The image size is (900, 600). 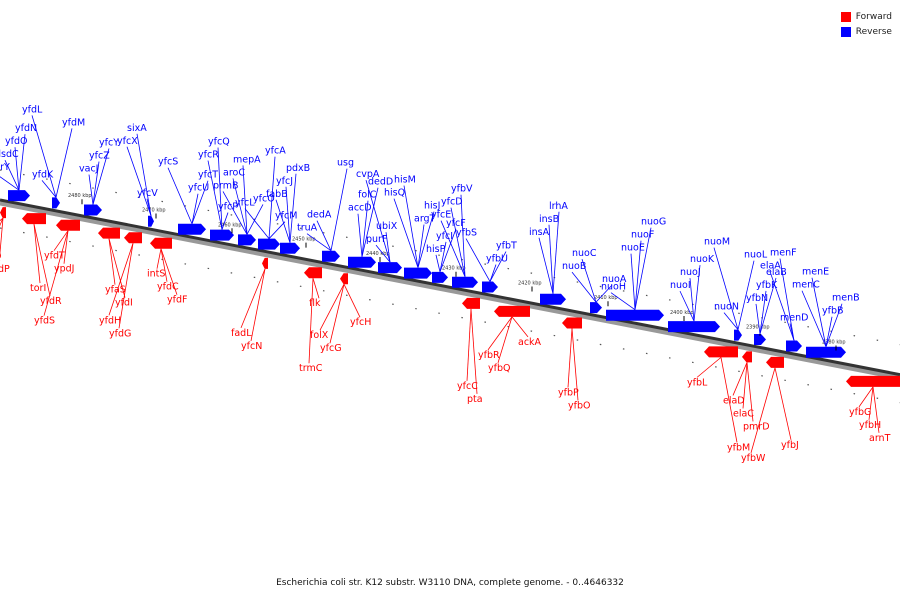 What do you see at coordinates (845, 31) in the screenshot?
I see `reverse-swatch` at bounding box center [845, 31].